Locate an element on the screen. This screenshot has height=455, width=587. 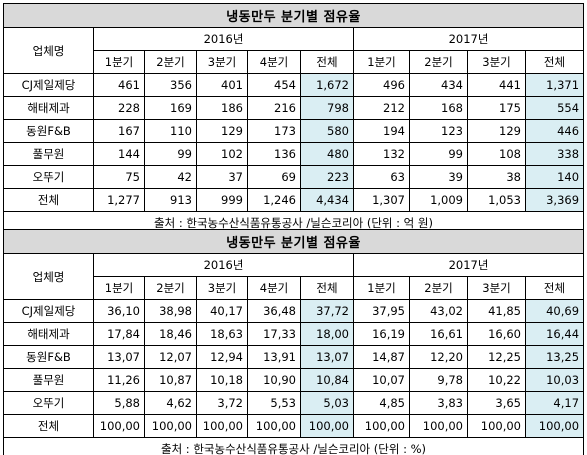
total-cell: 10,84 is located at coordinates (327, 380).